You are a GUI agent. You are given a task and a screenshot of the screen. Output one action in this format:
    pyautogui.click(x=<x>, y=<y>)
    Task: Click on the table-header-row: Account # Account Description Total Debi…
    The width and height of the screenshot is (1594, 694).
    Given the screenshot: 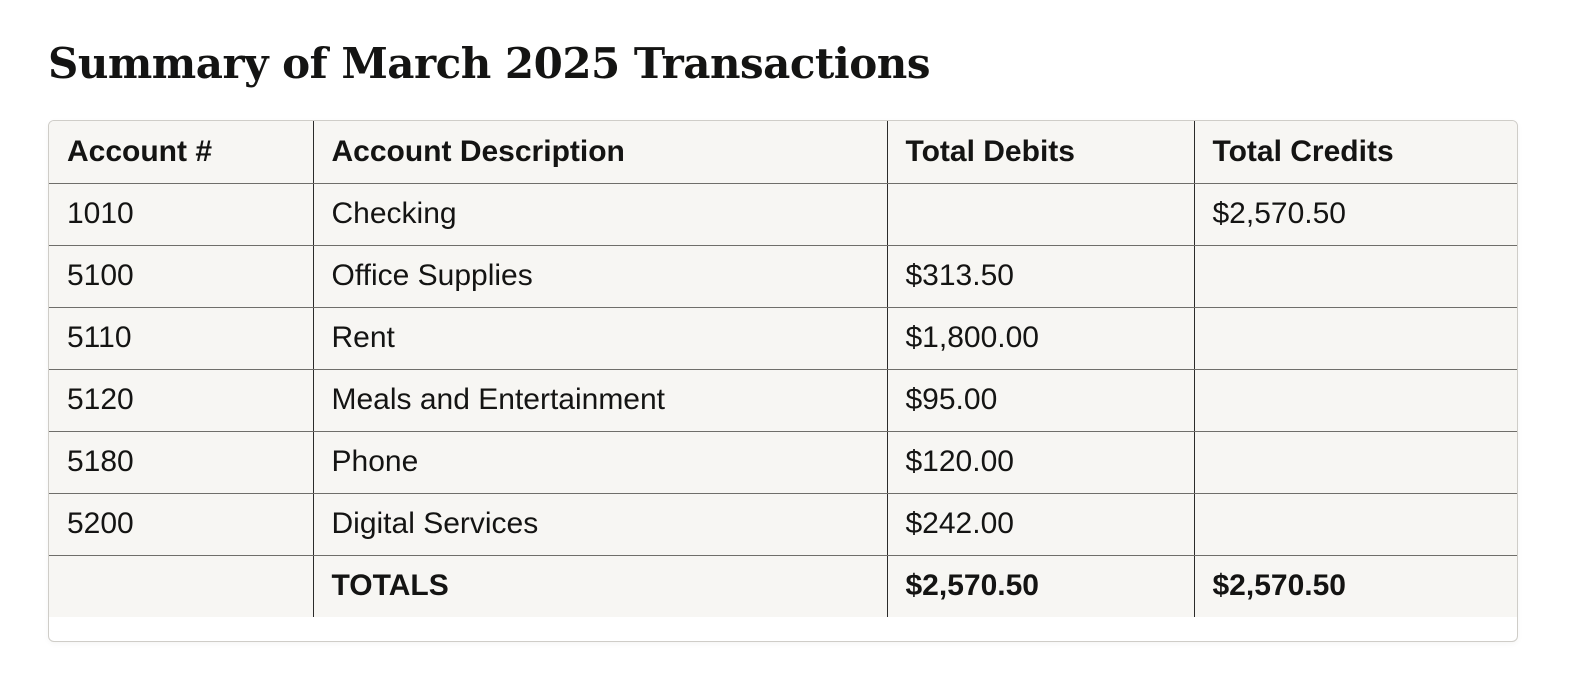 What is the action you would take?
    pyautogui.click(x=783, y=152)
    